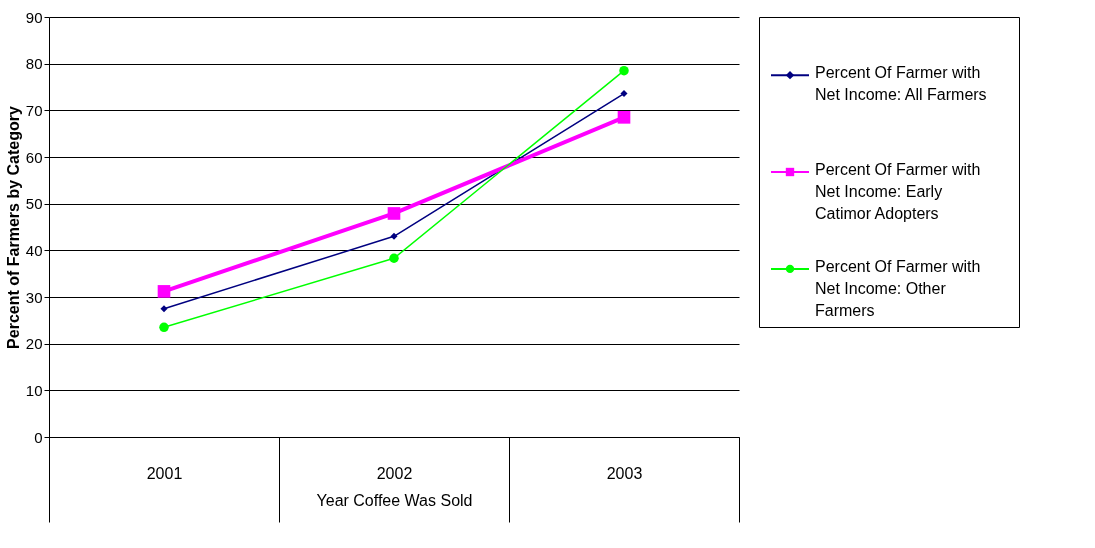 The width and height of the screenshot is (1095, 548). What do you see at coordinates (34, 64) in the screenshot?
I see `y-tick-label: 80` at bounding box center [34, 64].